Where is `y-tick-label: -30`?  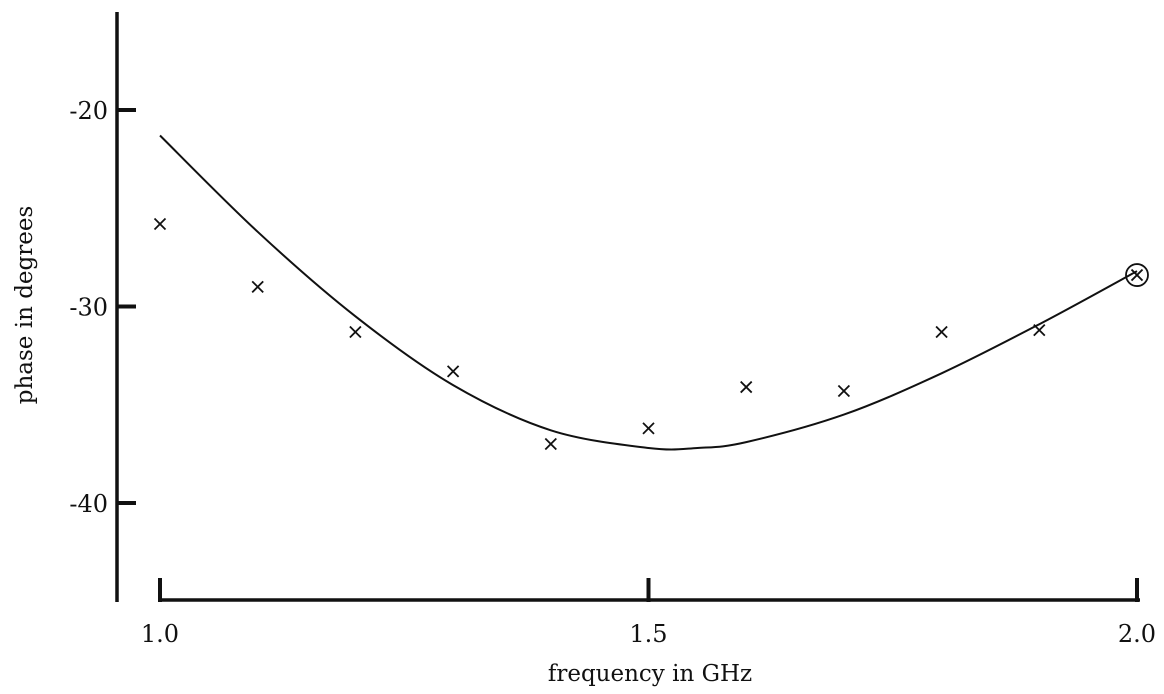 y-tick-label: -30 is located at coordinates (88, 308).